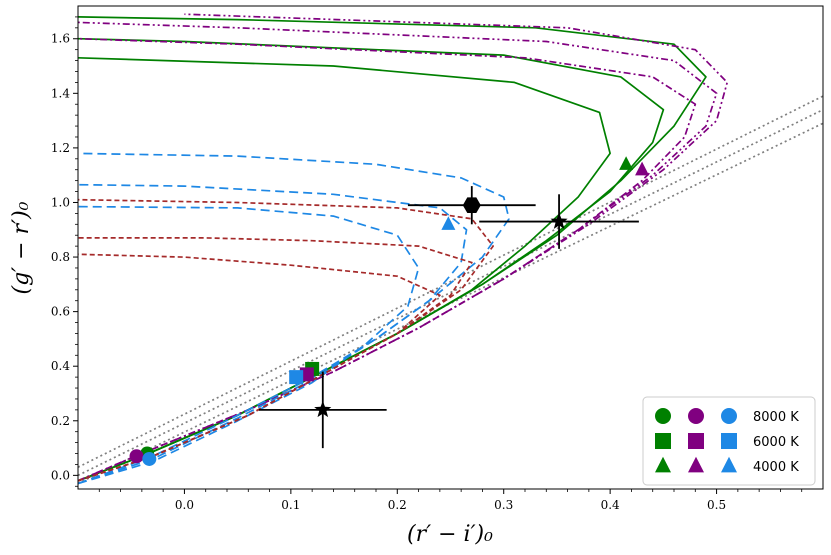  Describe the element at coordinates (60, 421) in the screenshot. I see `y-tick-label: 0.2` at that location.